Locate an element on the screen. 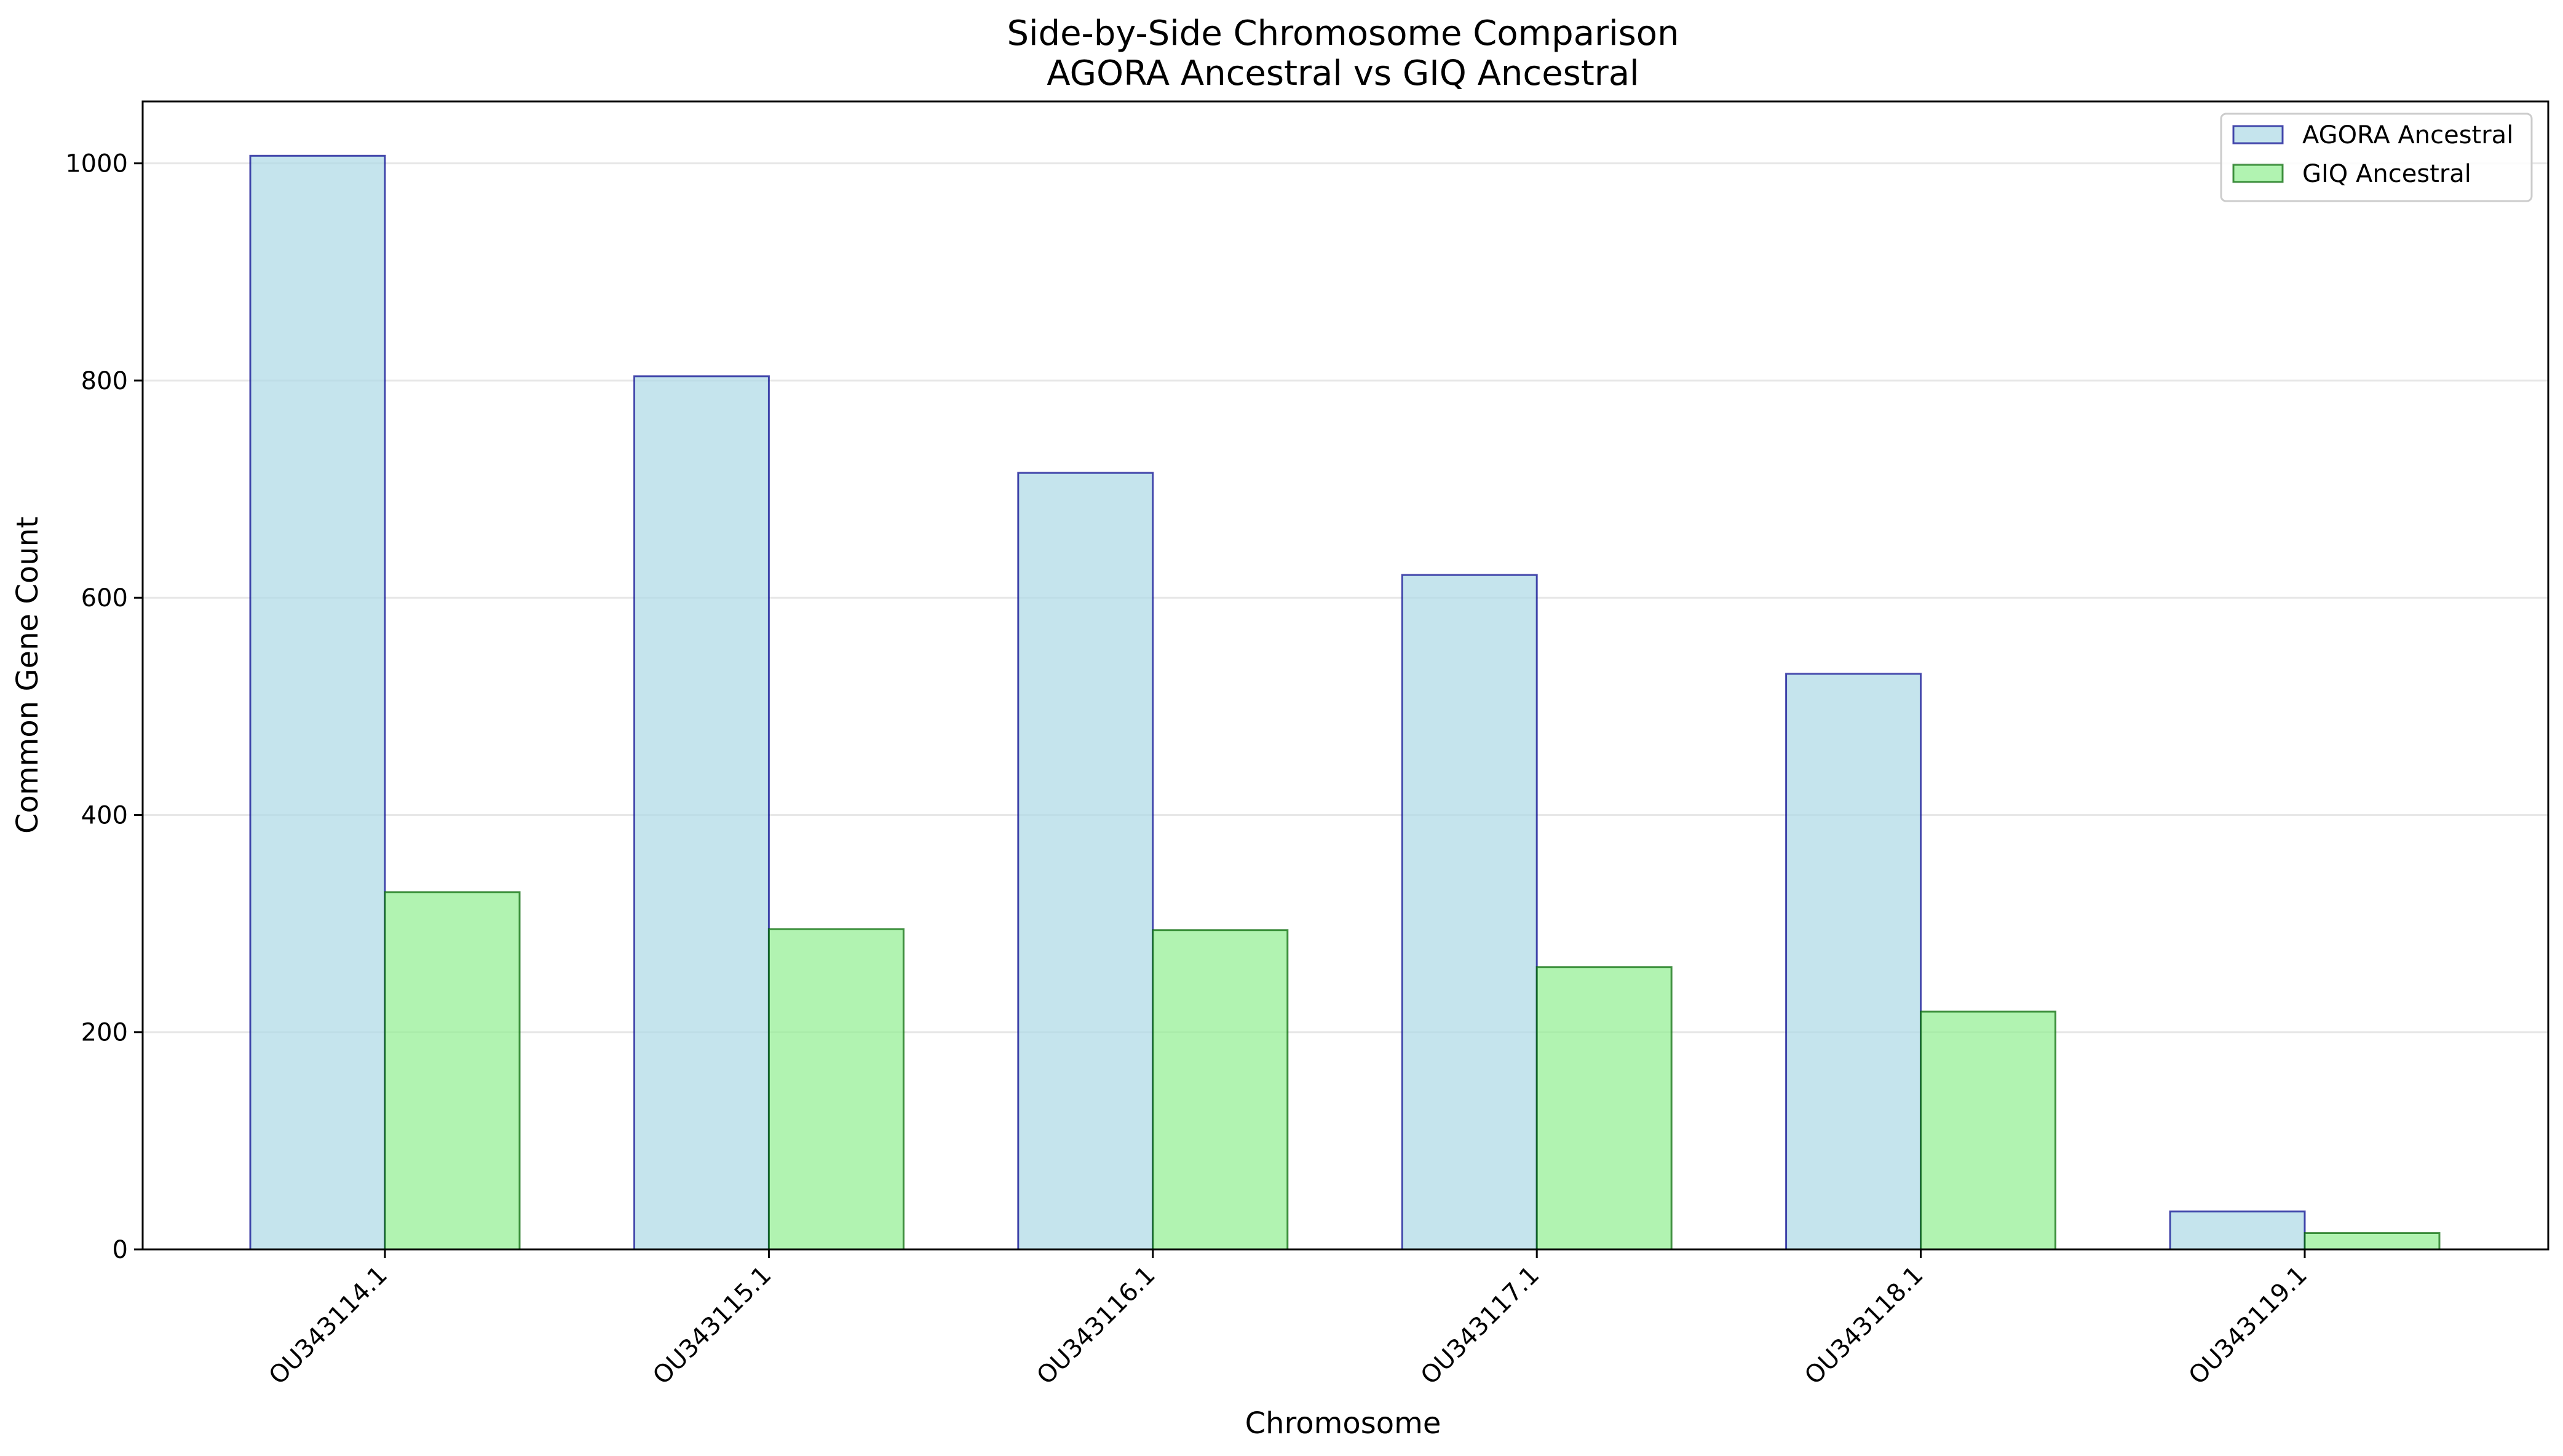  y-tick-label: 400 is located at coordinates (104, 815).